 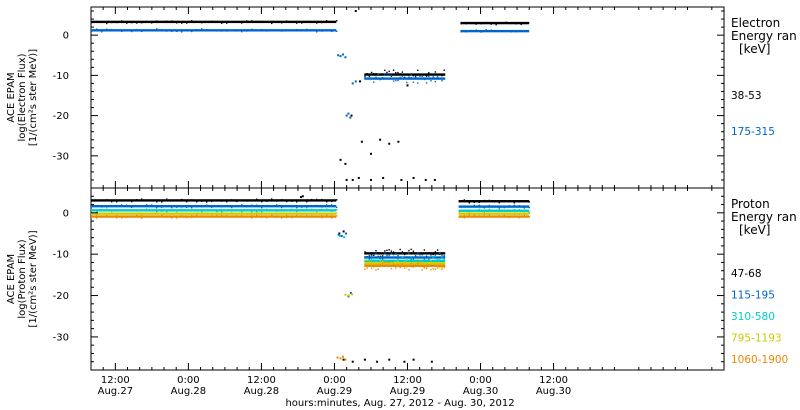 What do you see at coordinates (33, 97) in the screenshot?
I see `electron-ylabel-line: [1/(cm²s ster MeV)]` at bounding box center [33, 97].